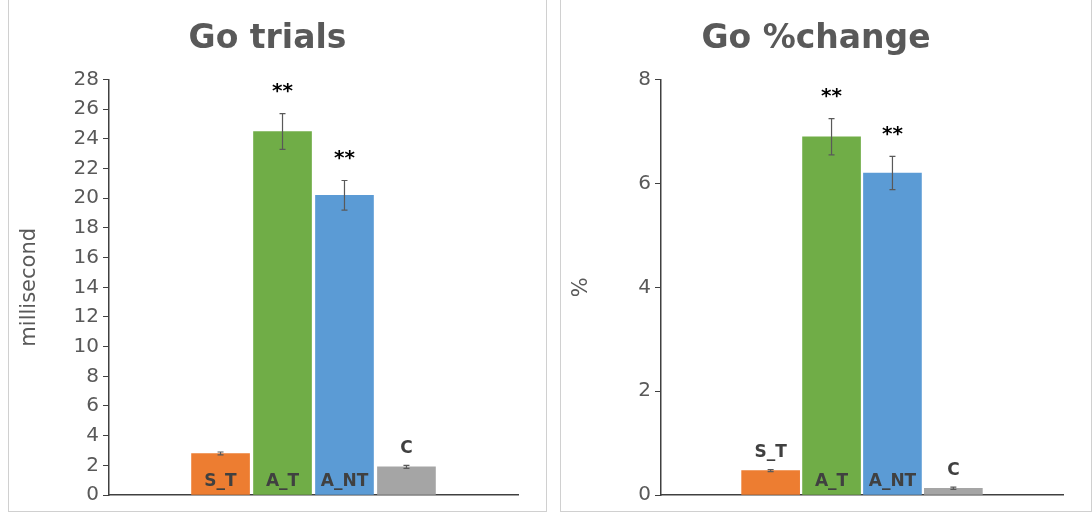 The image size is (1092, 513). Describe the element at coordinates (28, 287) in the screenshot. I see `y-axis-title: millisecond` at that location.